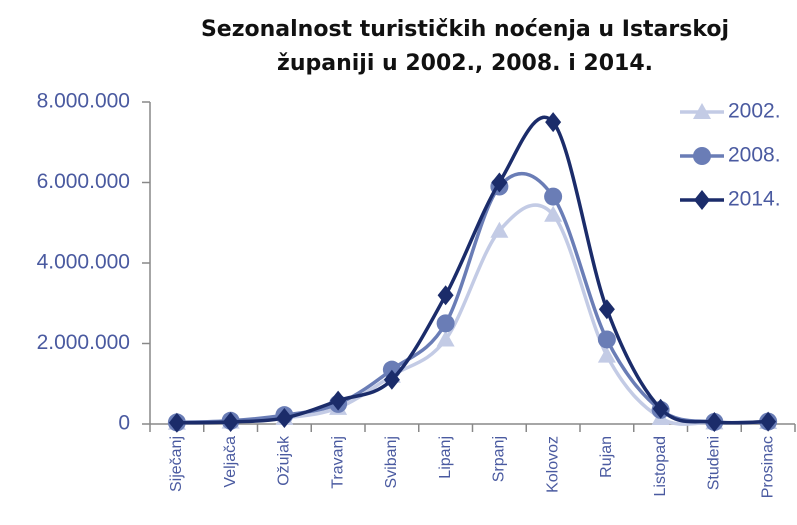 This screenshot has height=525, width=797. What do you see at coordinates (337, 462) in the screenshot?
I see `x-tick-label: Travanj` at bounding box center [337, 462].